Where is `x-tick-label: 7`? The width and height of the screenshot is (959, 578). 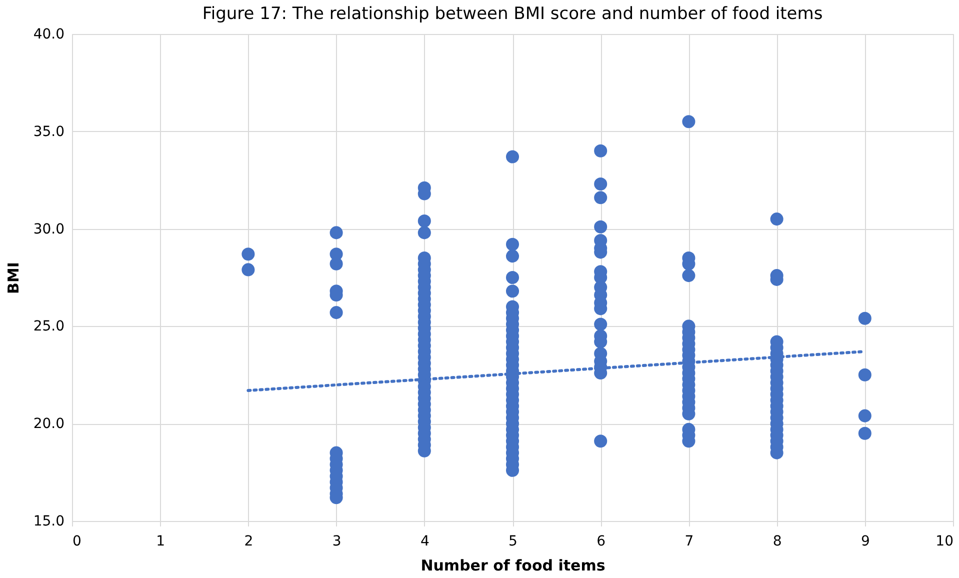
x-tick-label: 7 is located at coordinates (689, 542).